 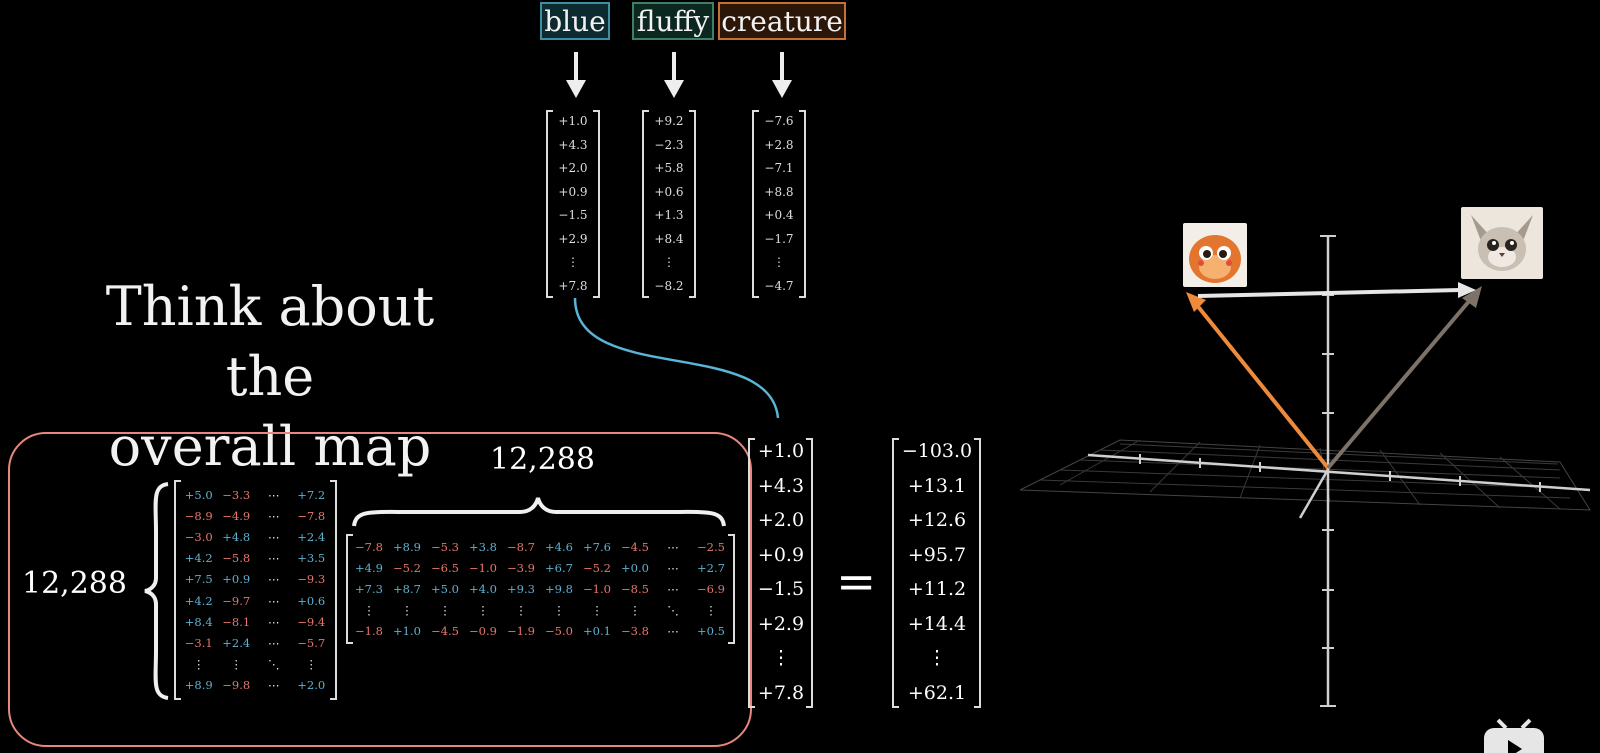 What do you see at coordinates (573, 215) in the screenshot?
I see `embedding-value: −1.5` at bounding box center [573, 215].